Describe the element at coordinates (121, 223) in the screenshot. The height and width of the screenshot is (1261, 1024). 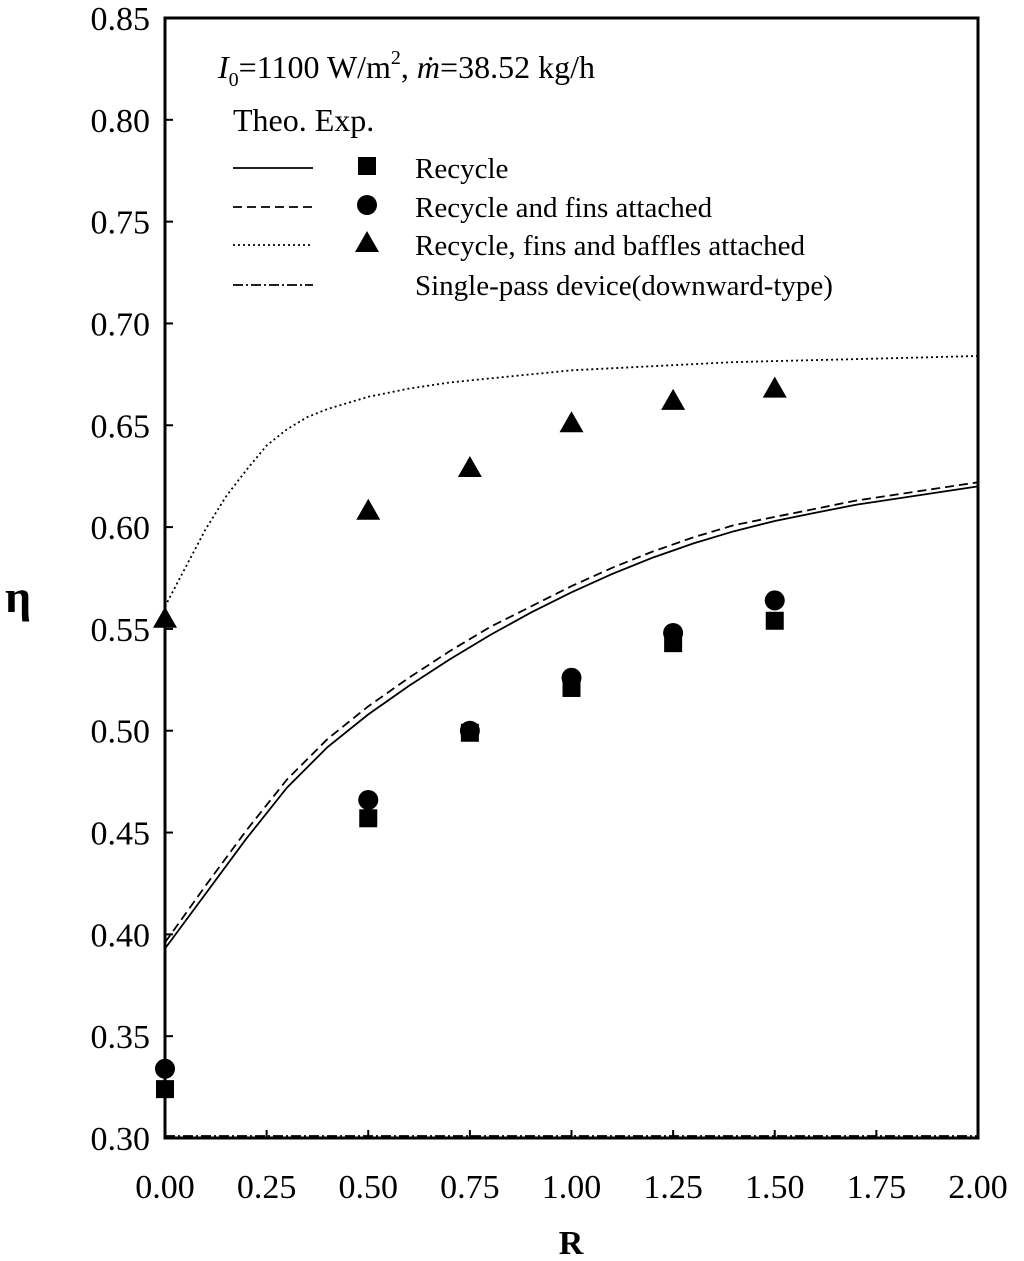
I see `y-tick-label: 0.75` at that location.